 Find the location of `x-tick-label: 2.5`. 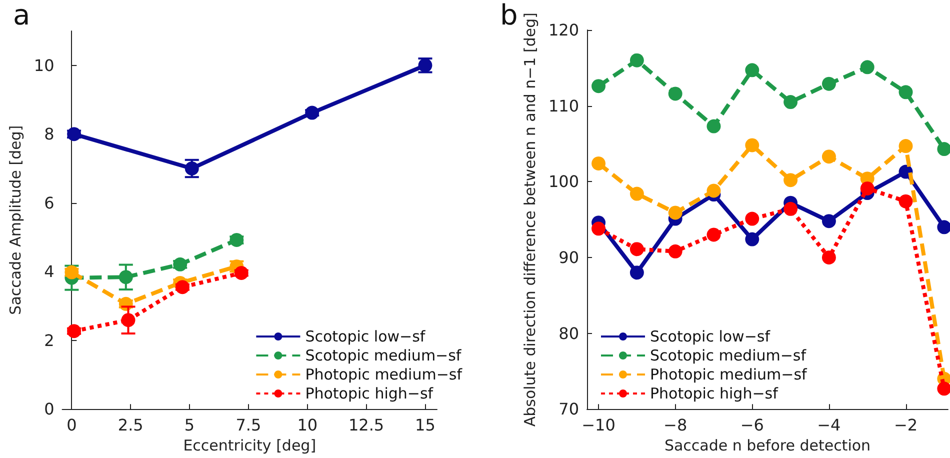

x-tick-label: 2.5 is located at coordinates (131, 425).